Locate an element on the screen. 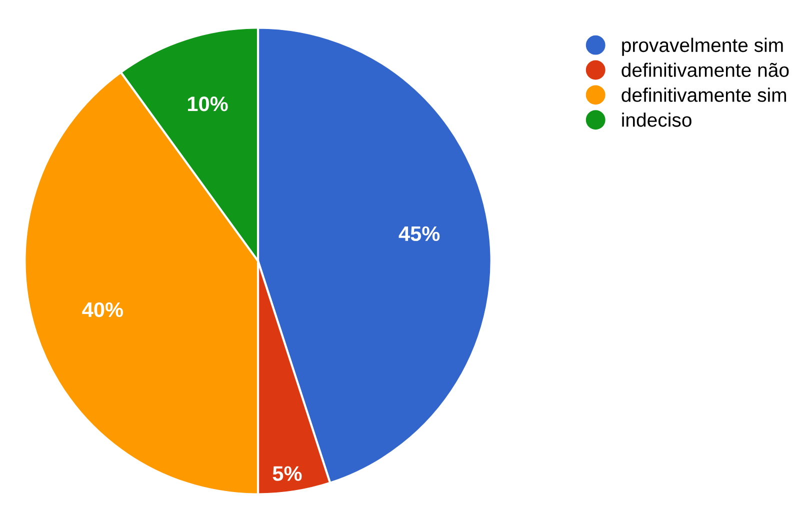 This screenshot has width=807, height=507. data-label: 40% is located at coordinates (102, 310).